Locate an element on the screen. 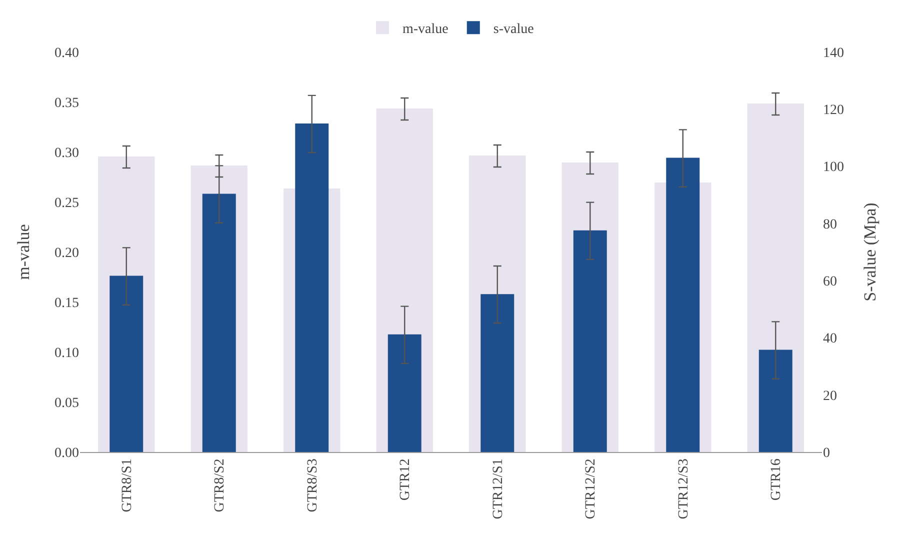  y-tick-label: 0.20 is located at coordinates (66, 253).